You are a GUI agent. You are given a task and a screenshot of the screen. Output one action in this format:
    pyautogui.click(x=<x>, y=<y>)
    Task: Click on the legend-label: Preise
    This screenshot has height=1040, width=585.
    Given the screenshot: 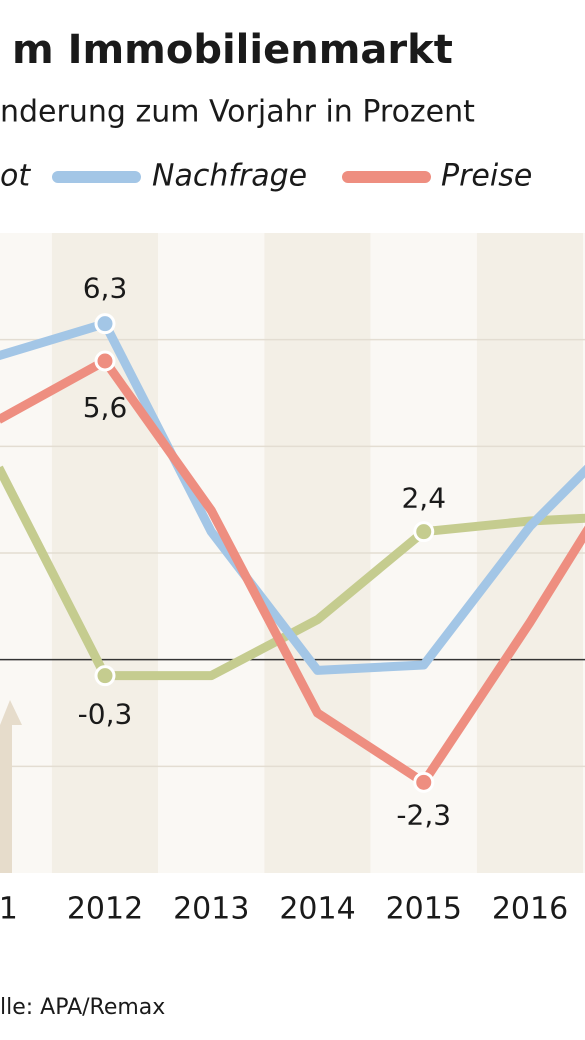 What is the action you would take?
    pyautogui.click(x=486, y=176)
    